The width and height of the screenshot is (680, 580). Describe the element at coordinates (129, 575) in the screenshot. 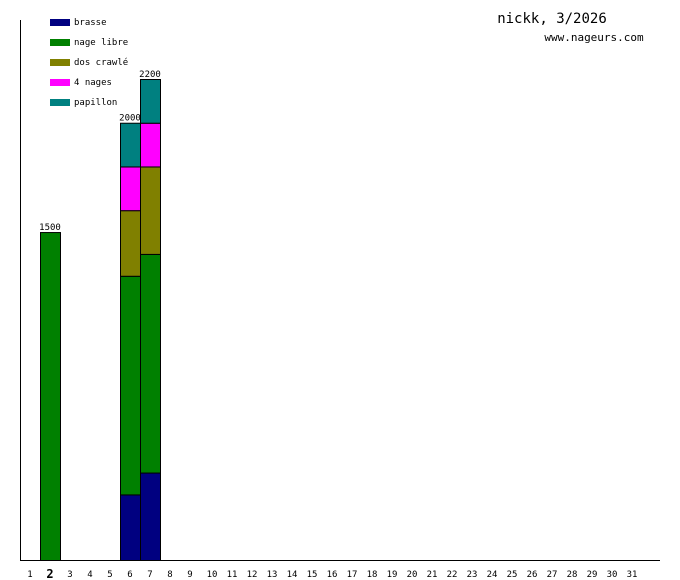

I see `x-tick-label: 6` at that location.